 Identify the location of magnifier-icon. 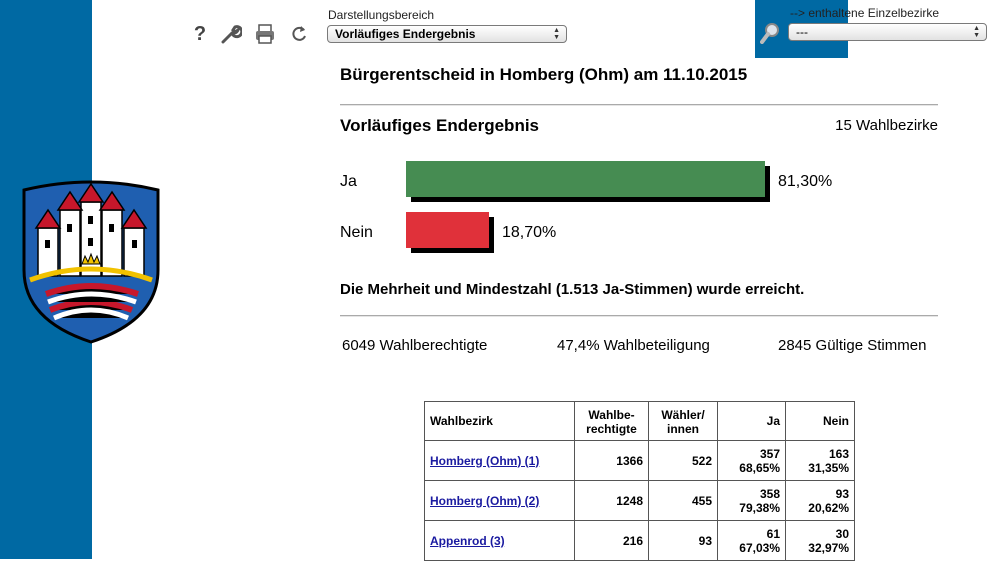
(770, 33).